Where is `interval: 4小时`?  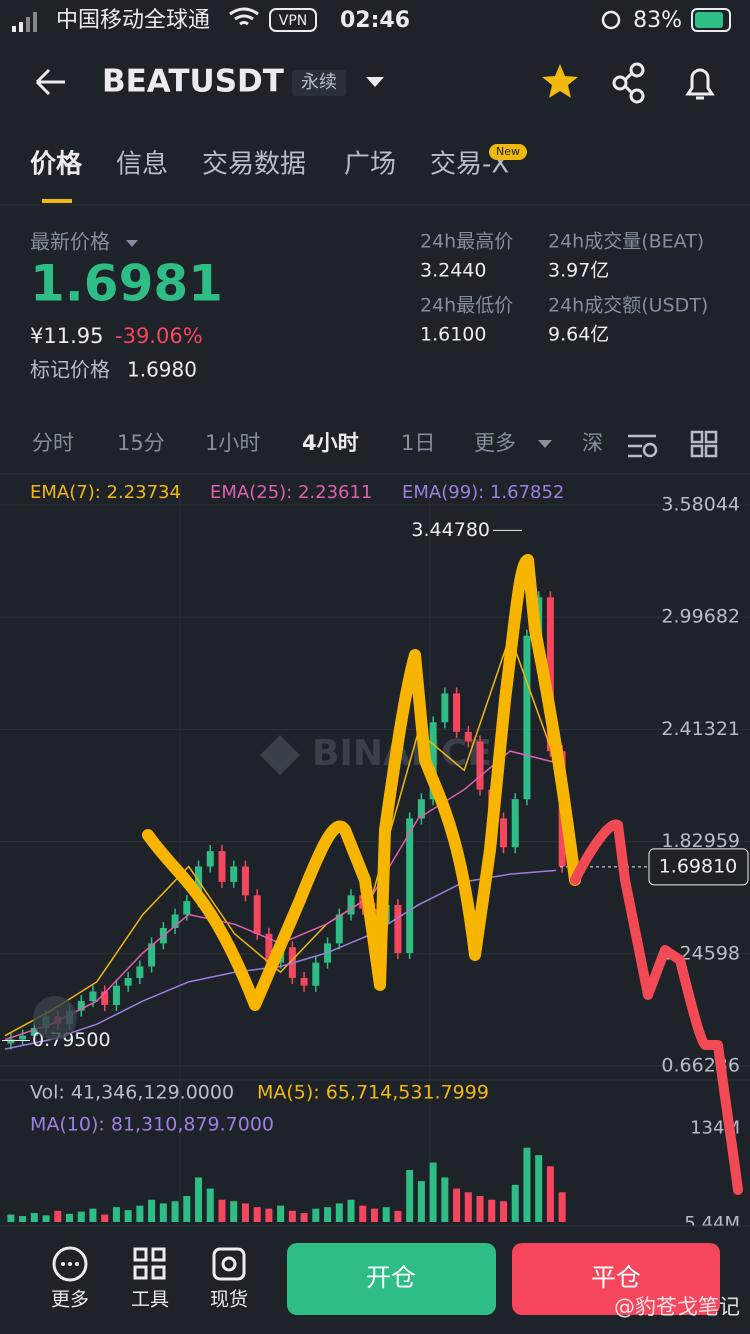 interval: 4小时 is located at coordinates (330, 443).